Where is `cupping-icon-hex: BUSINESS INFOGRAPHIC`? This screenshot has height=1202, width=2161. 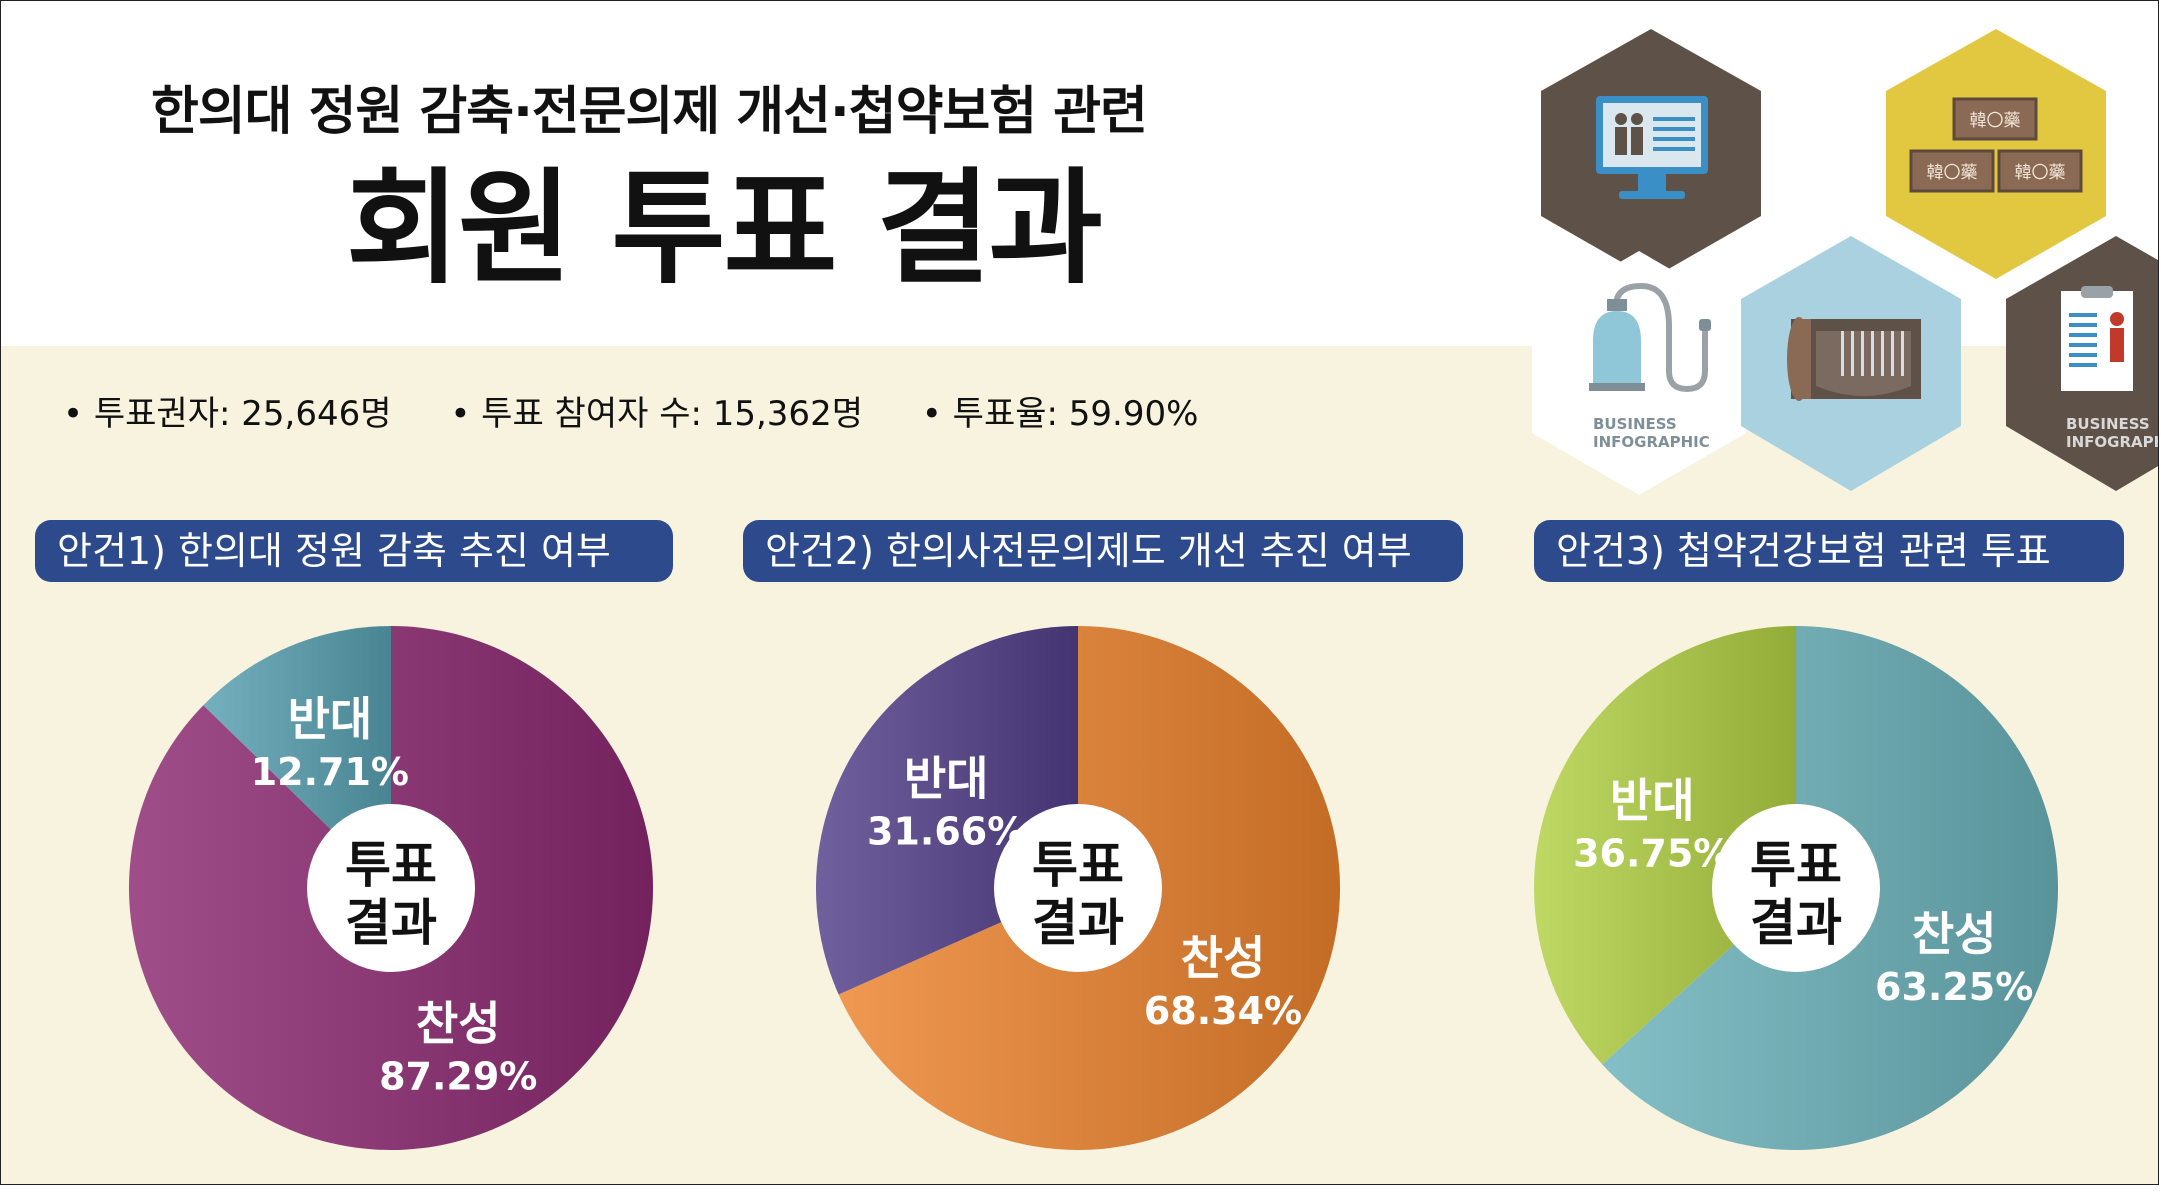 cupping-icon-hex: BUSINESS INFOGRAPHIC is located at coordinates (1639, 373).